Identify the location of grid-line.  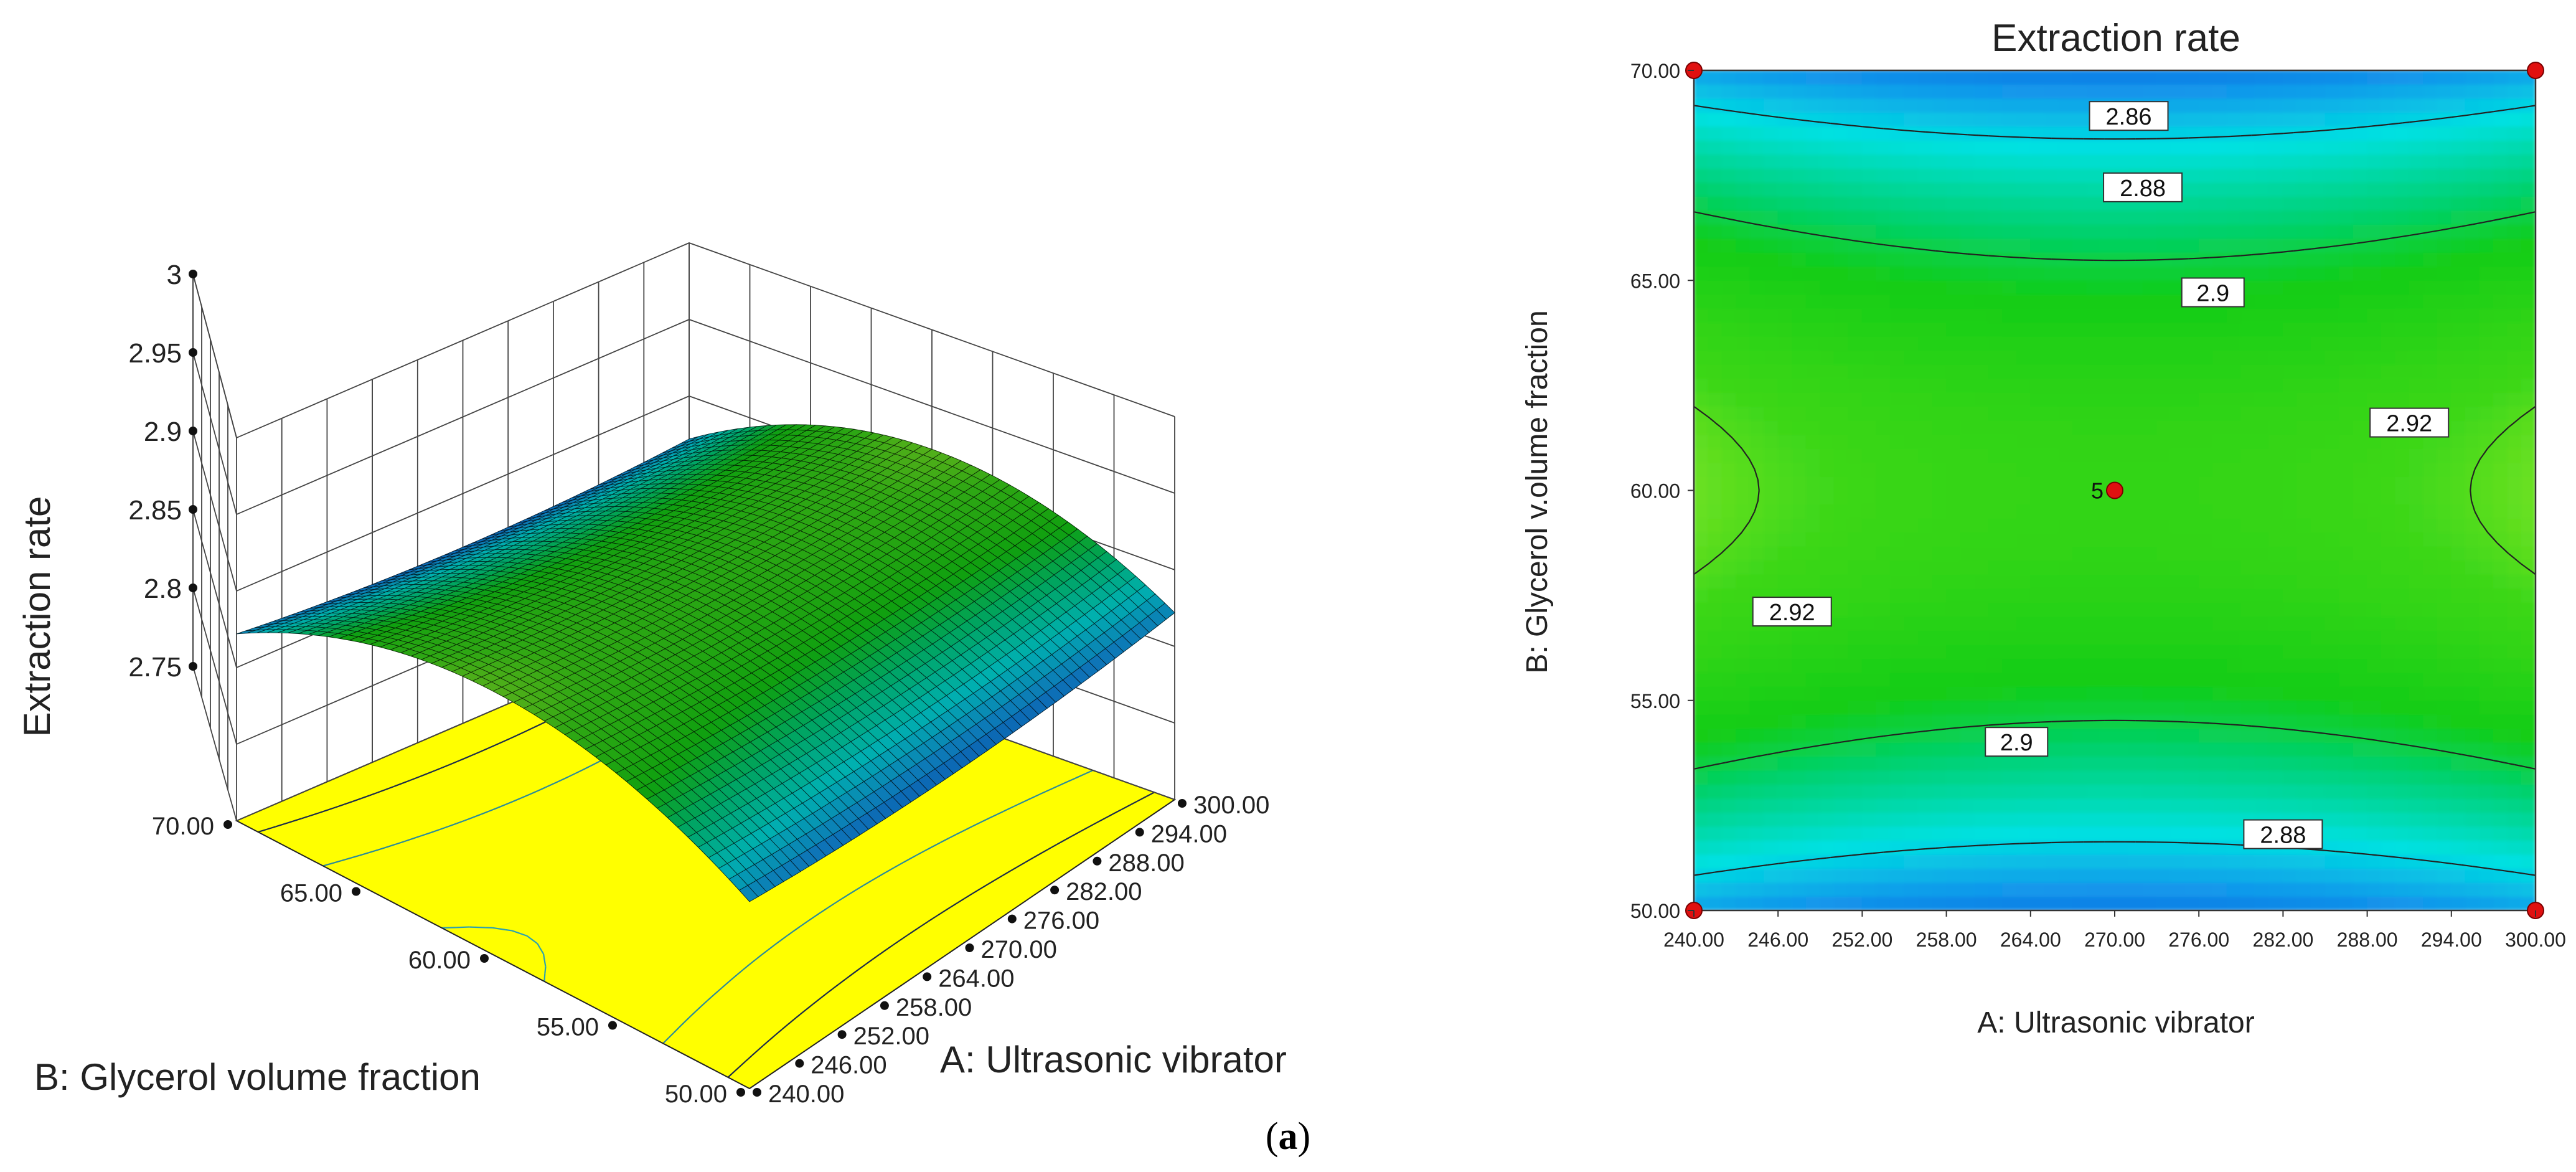
(214, 666).